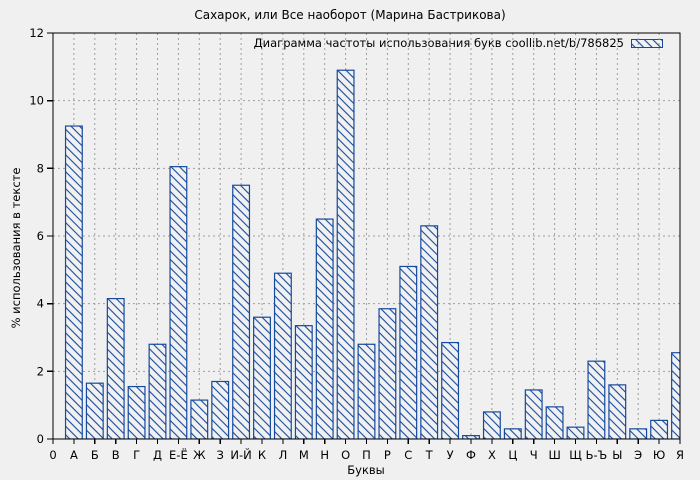 The width and height of the screenshot is (700, 480). What do you see at coordinates (617, 411) in the screenshot?
I see `bar-Ы` at bounding box center [617, 411].